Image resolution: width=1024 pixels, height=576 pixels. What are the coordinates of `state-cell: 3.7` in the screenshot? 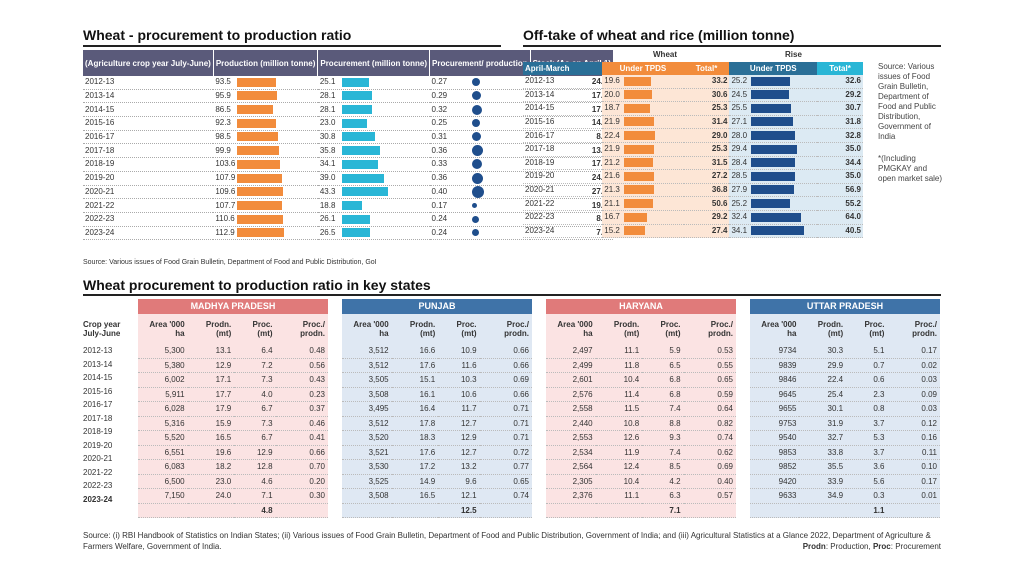 It's located at (879, 452).